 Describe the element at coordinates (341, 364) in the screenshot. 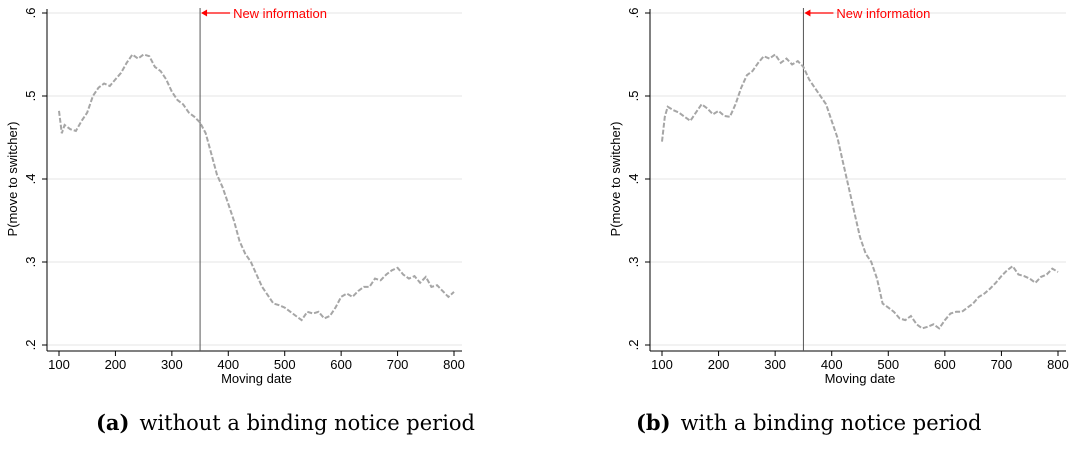

I see `chart-a-x-tick-label: 600` at that location.